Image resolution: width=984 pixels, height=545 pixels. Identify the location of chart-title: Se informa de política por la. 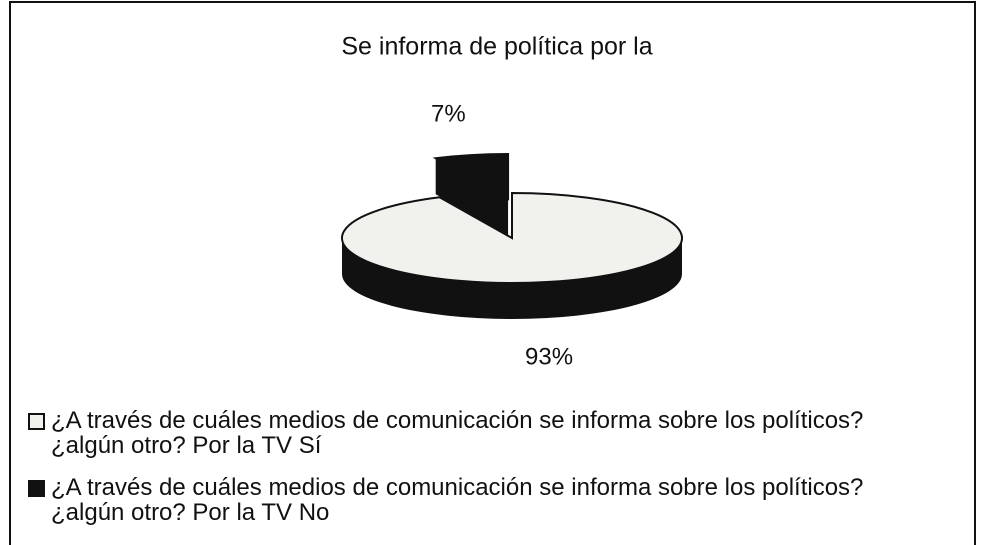
(496, 47).